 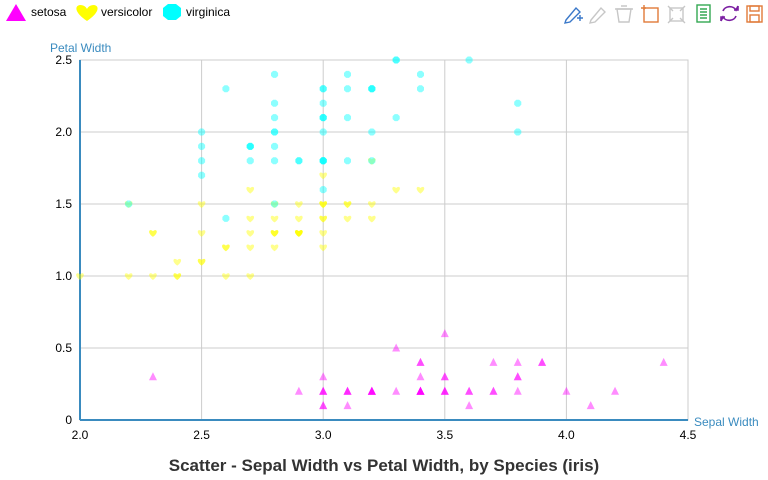 What do you see at coordinates (36, 12) in the screenshot?
I see `legend-item-setosa: setosa` at bounding box center [36, 12].